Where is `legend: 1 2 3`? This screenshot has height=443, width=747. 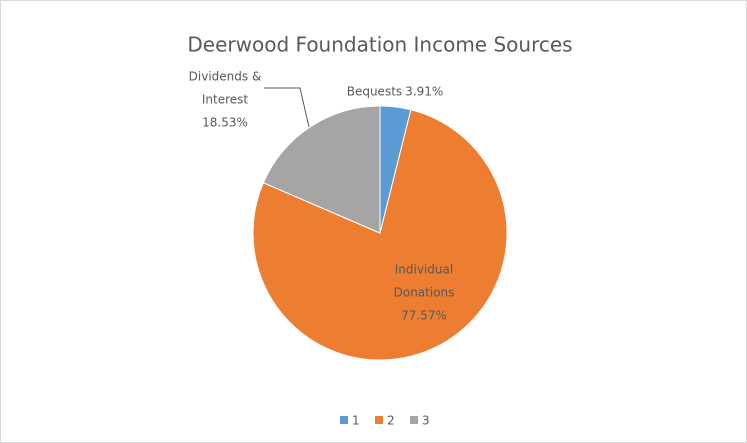
legend: 1 2 3 is located at coordinates (385, 421).